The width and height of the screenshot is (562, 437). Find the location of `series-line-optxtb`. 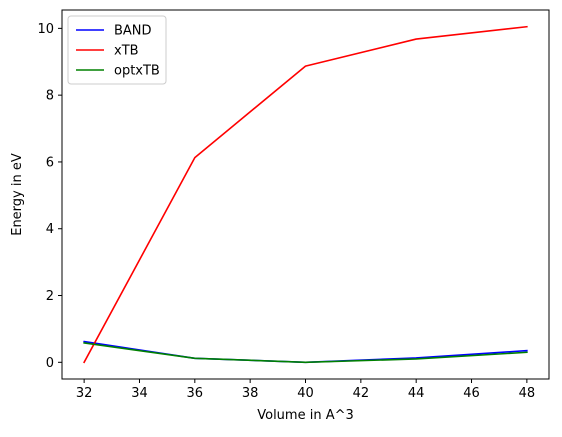

series-line-optxtb is located at coordinates (305, 353).